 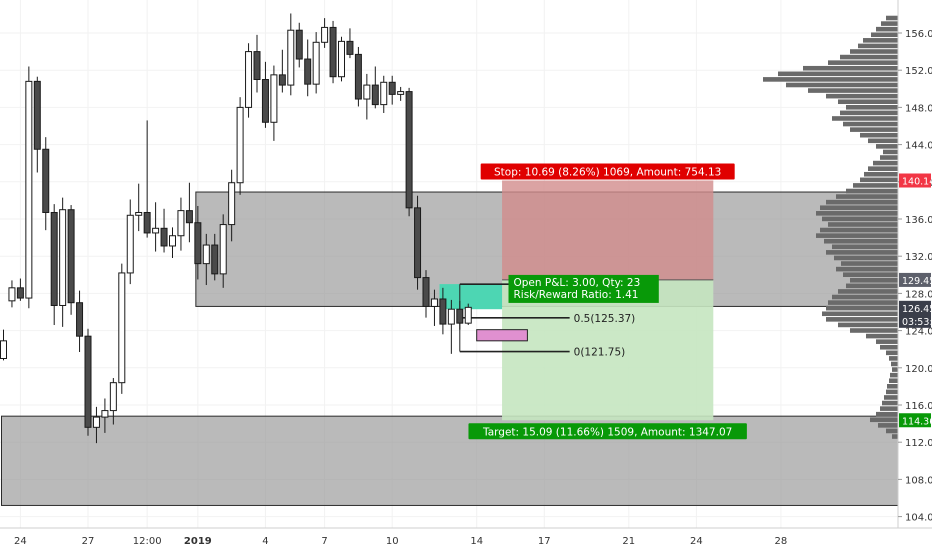 I want to click on fib-retracement: 0.5(125.37) 0(121.75), so click(x=547, y=321).